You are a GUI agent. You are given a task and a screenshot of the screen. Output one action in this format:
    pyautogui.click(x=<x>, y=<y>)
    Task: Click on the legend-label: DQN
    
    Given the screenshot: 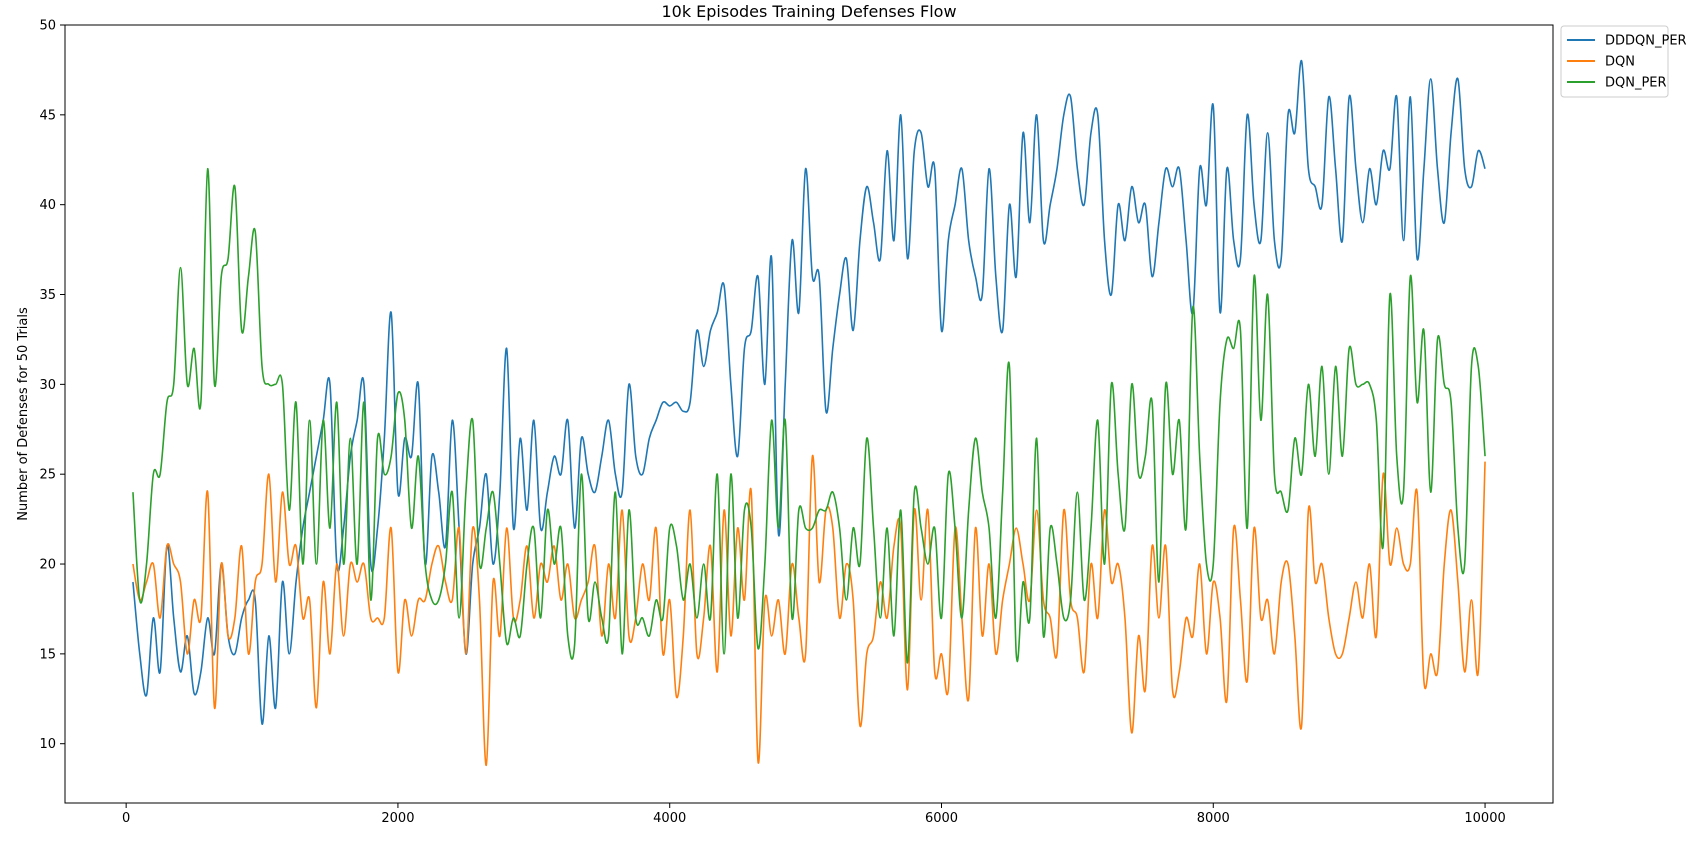 What is the action you would take?
    pyautogui.click(x=1620, y=62)
    